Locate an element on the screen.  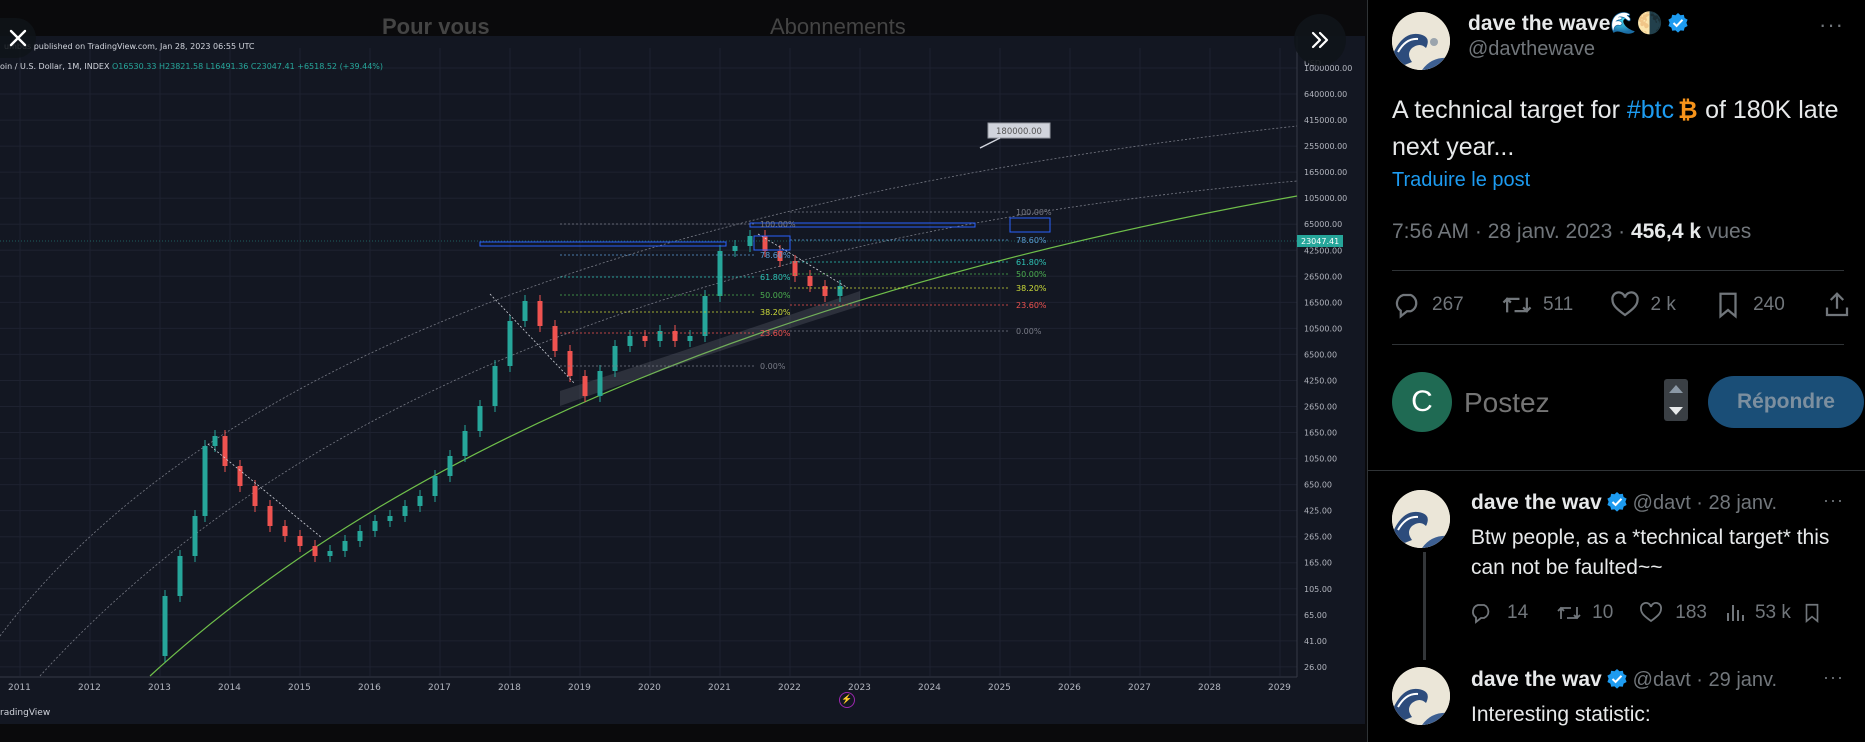
post-date: 28 janv. 2023 is located at coordinates (1550, 231).